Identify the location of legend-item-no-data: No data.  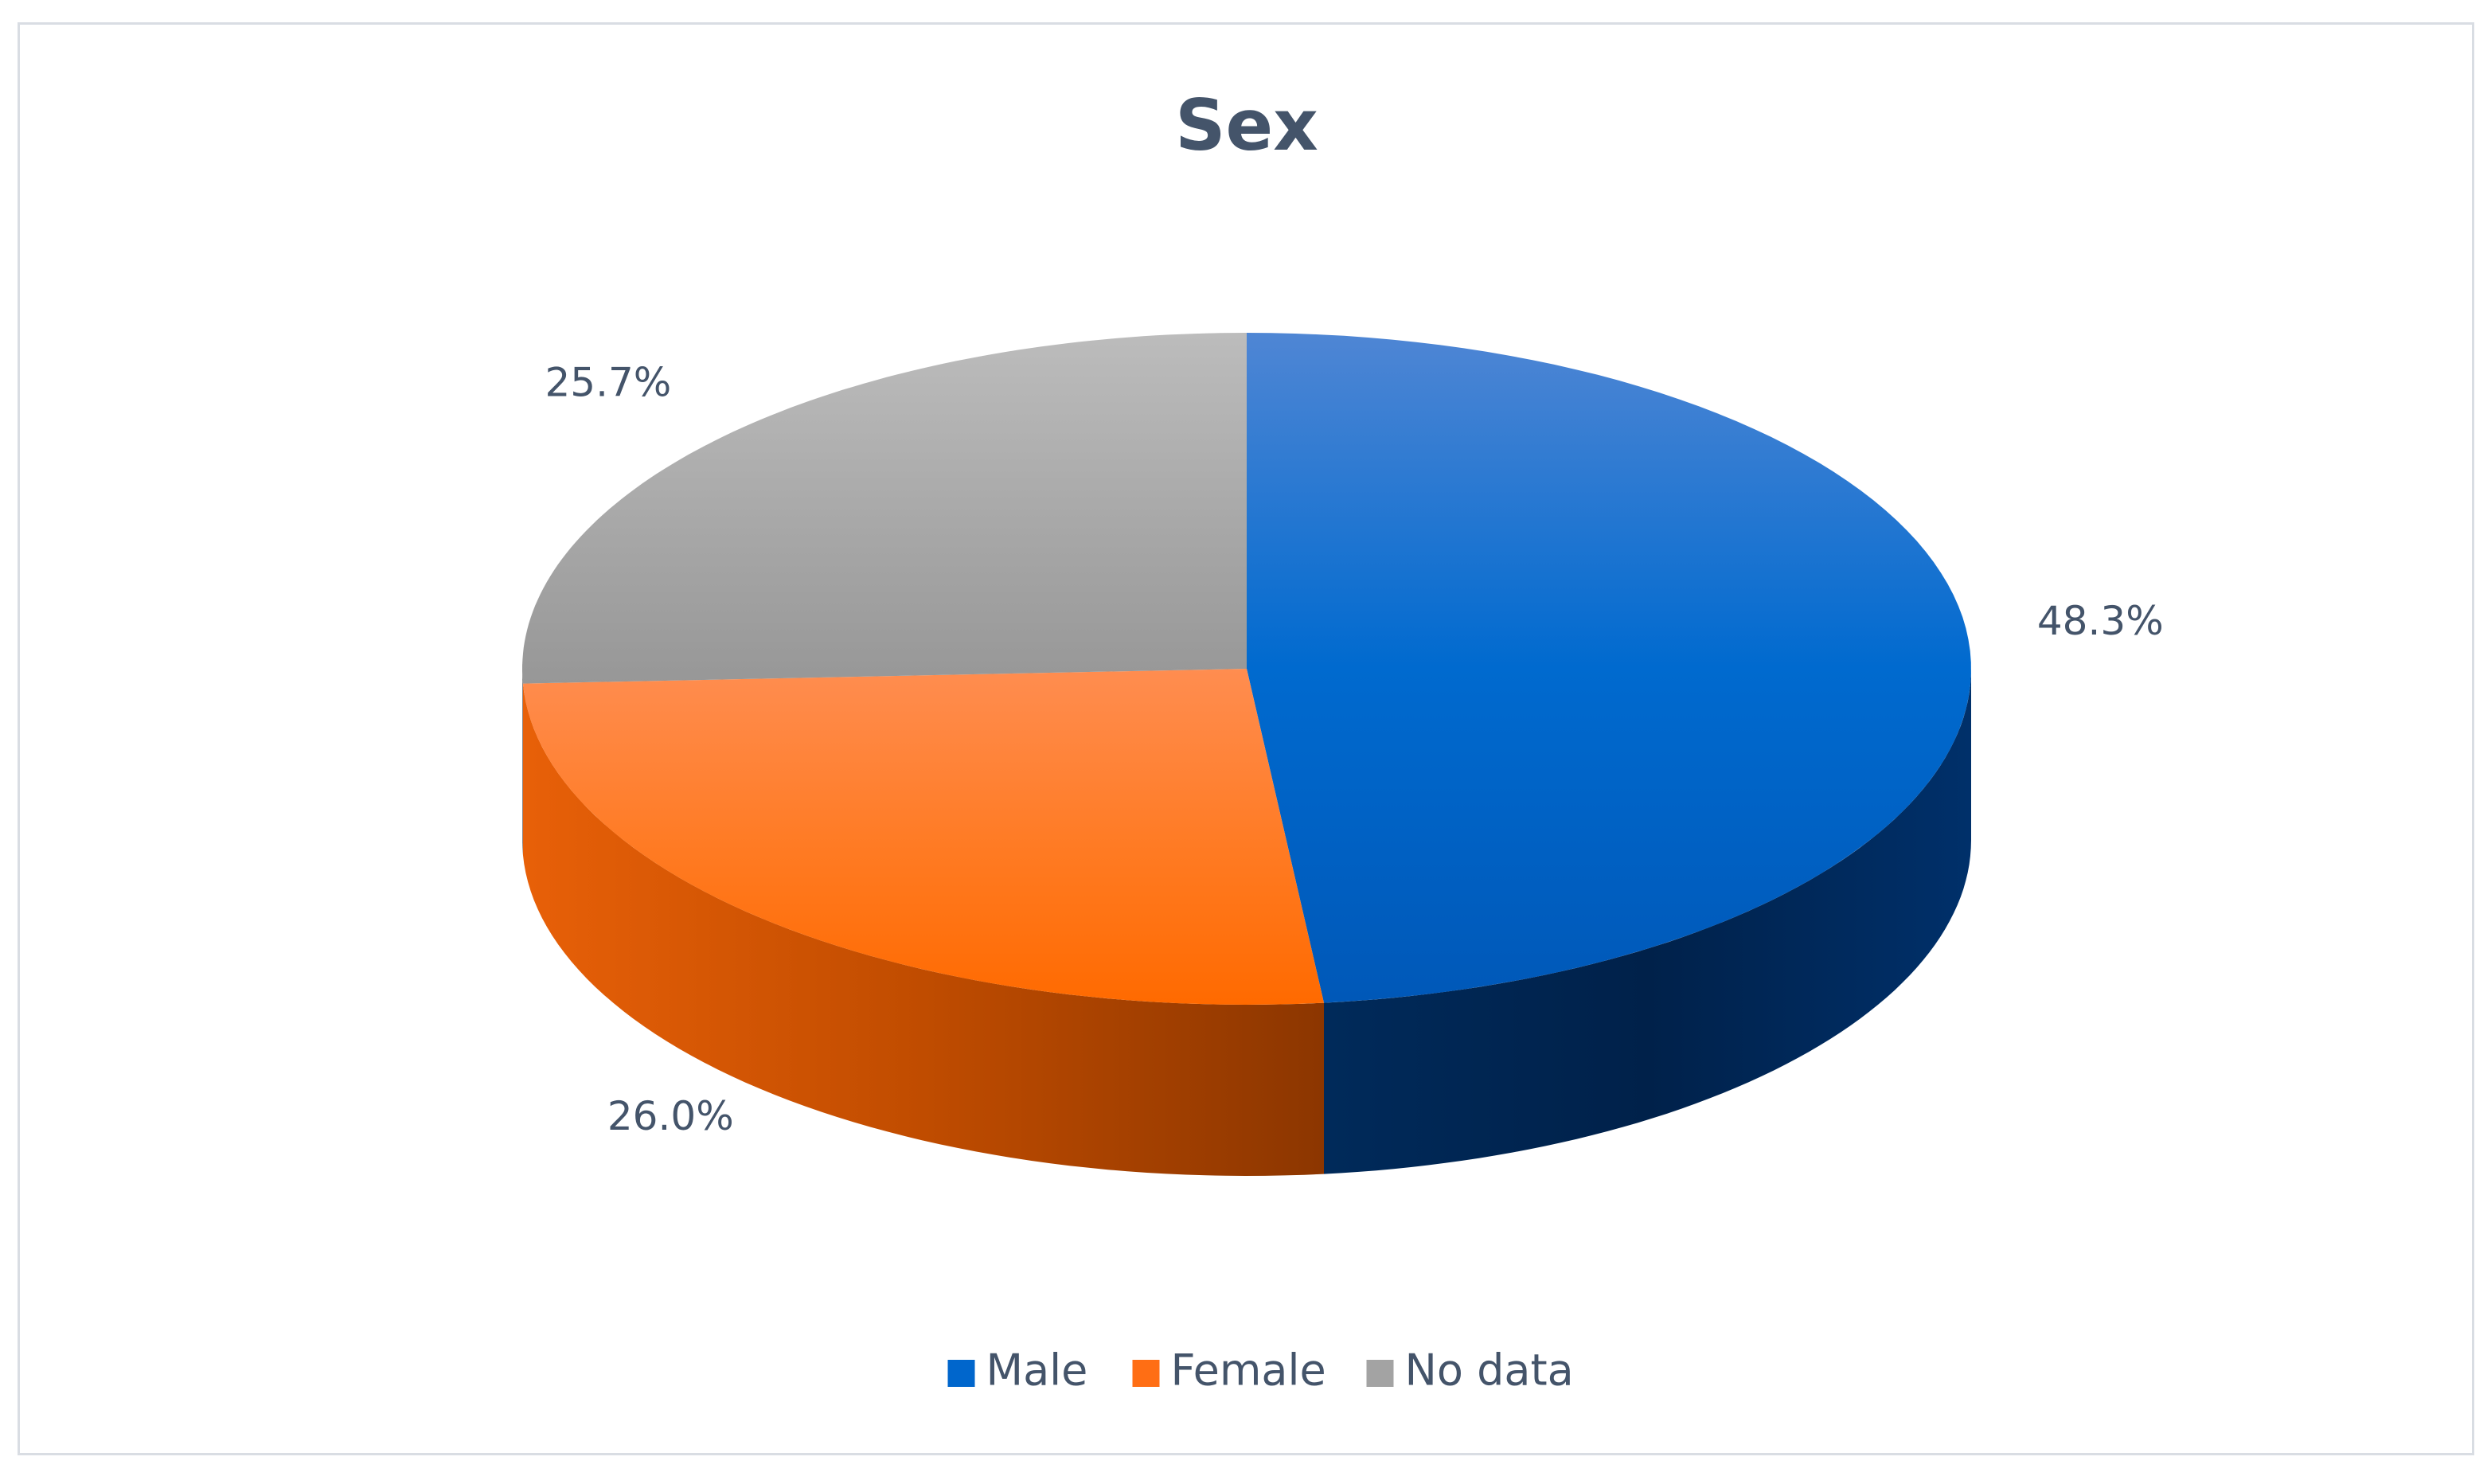
(1470, 1370).